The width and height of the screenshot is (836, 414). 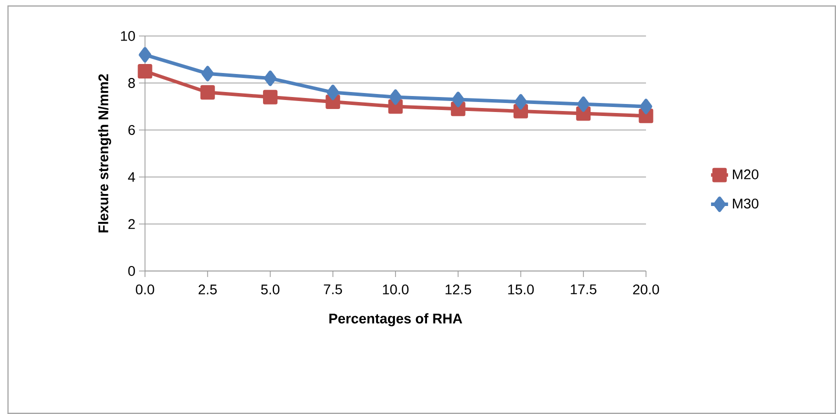 I want to click on x-tick-label: 20.0, so click(x=646, y=289).